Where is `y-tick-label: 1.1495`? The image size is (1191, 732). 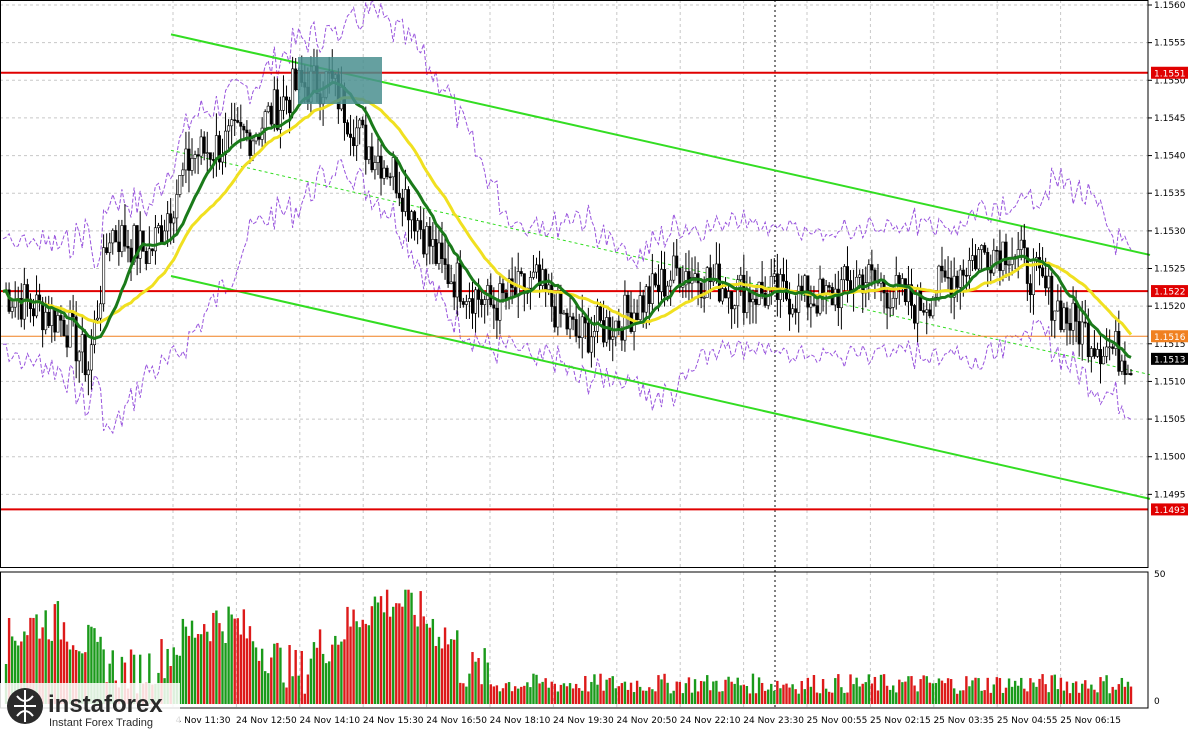 y-tick-label: 1.1495 is located at coordinates (1170, 495).